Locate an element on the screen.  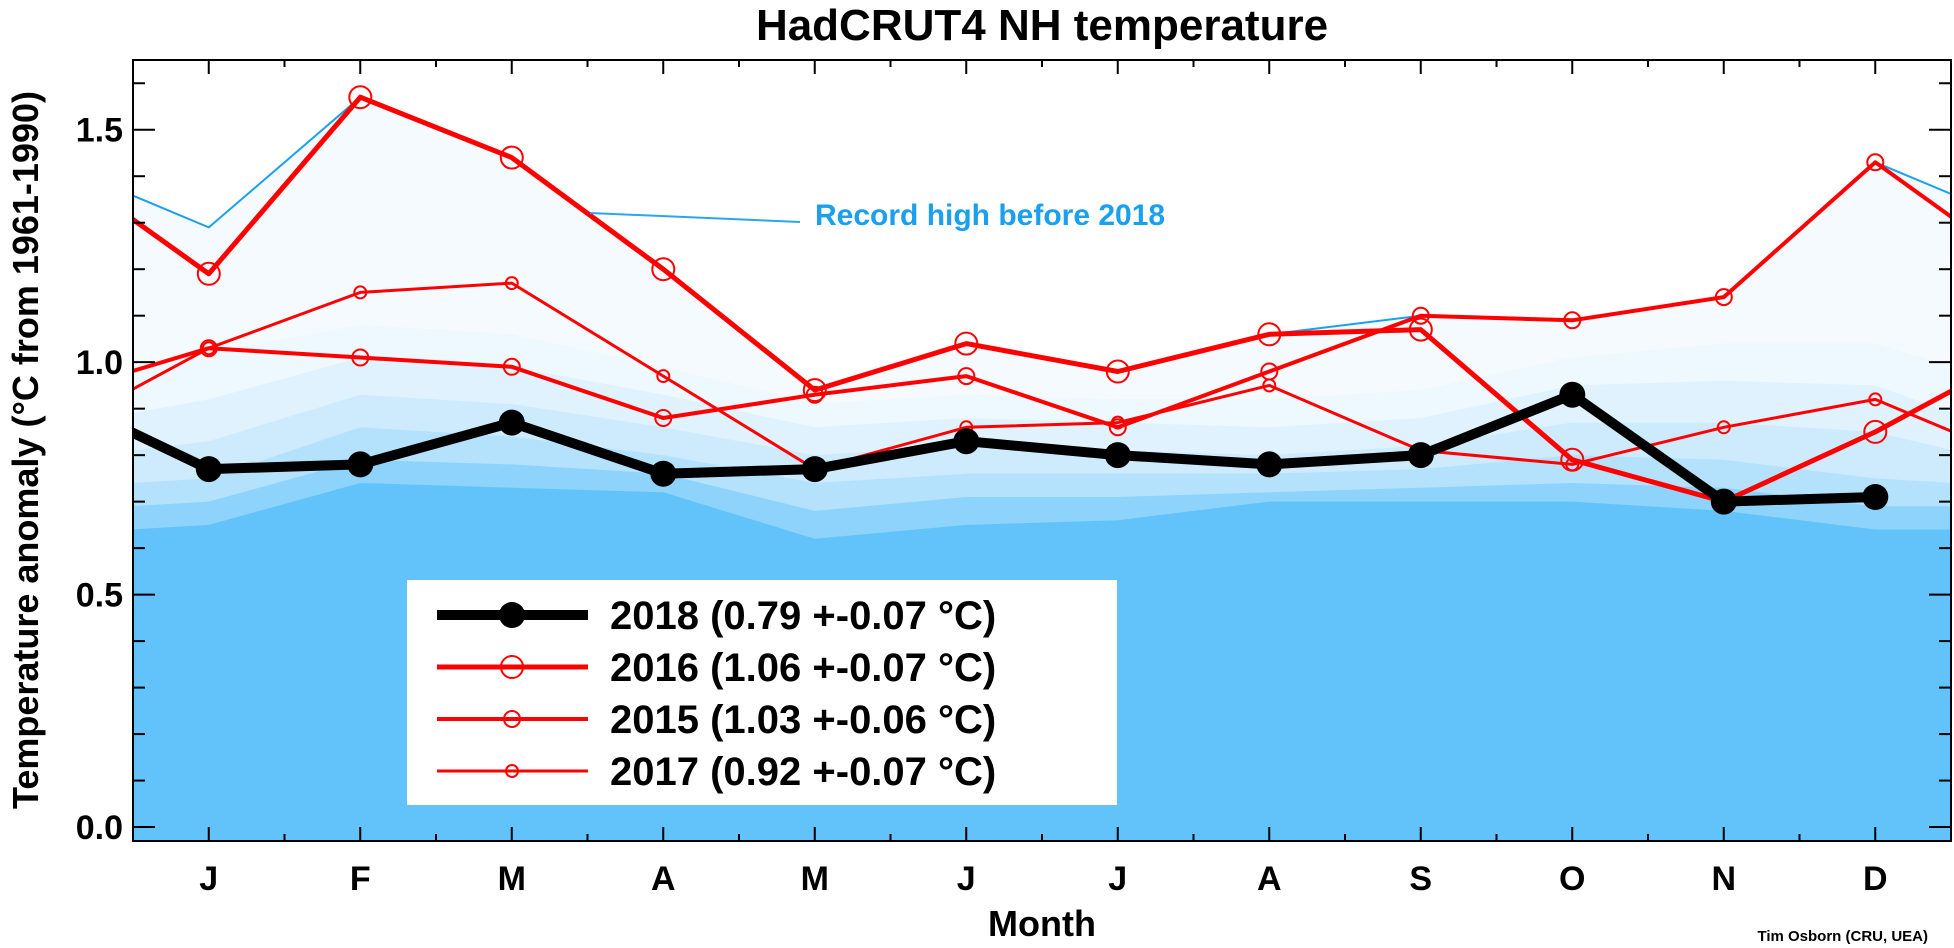
x-tick-label: O is located at coordinates (1572, 879).